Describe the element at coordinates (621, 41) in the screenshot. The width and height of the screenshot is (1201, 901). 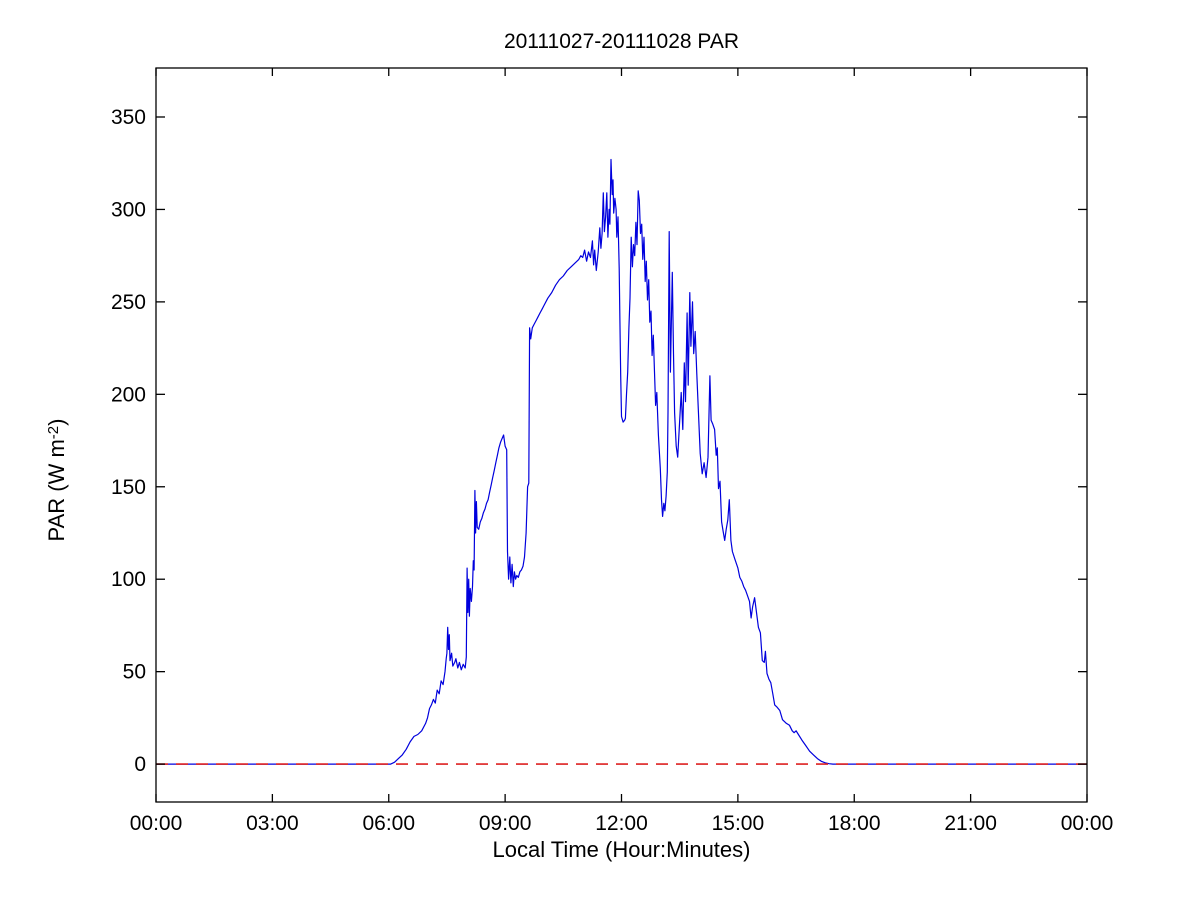
I see `chart-title: 20111027-20111028 PAR` at that location.